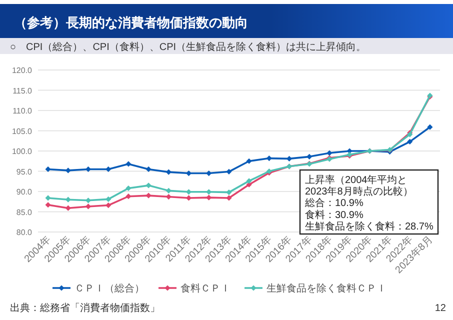 The image size is (453, 320). Describe the element at coordinates (334, 203) in the screenshot. I see `annotation: 総合：10.9%` at that location.